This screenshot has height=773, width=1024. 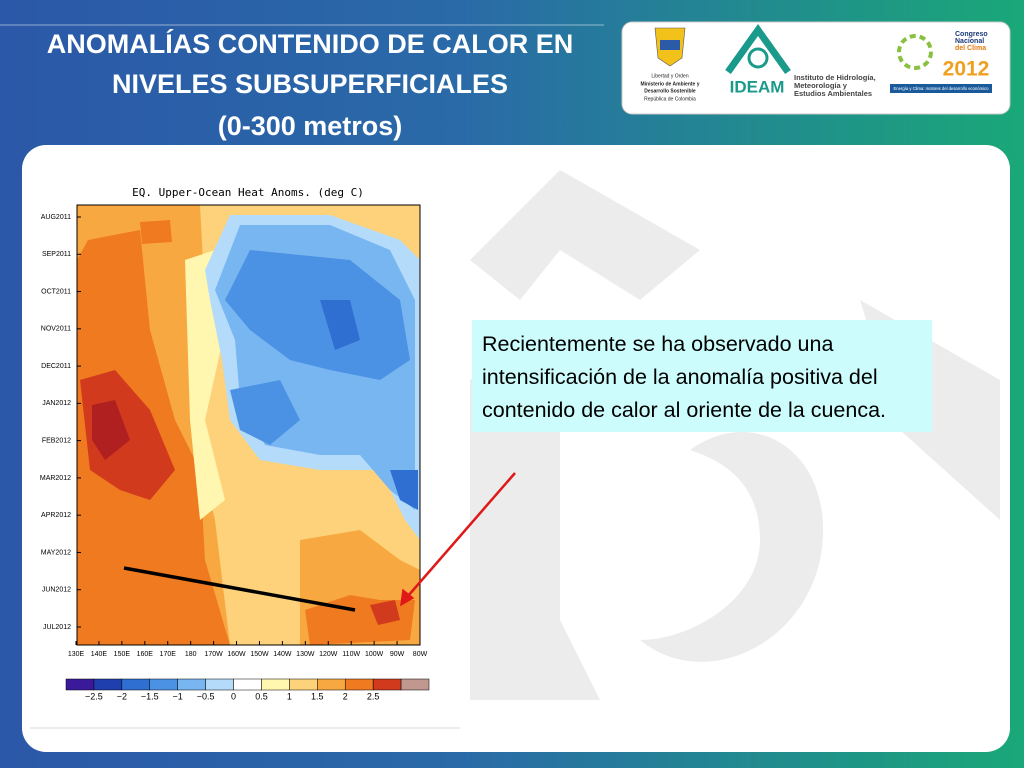 I want to click on colorbar-label: 0.5, so click(x=261, y=696).